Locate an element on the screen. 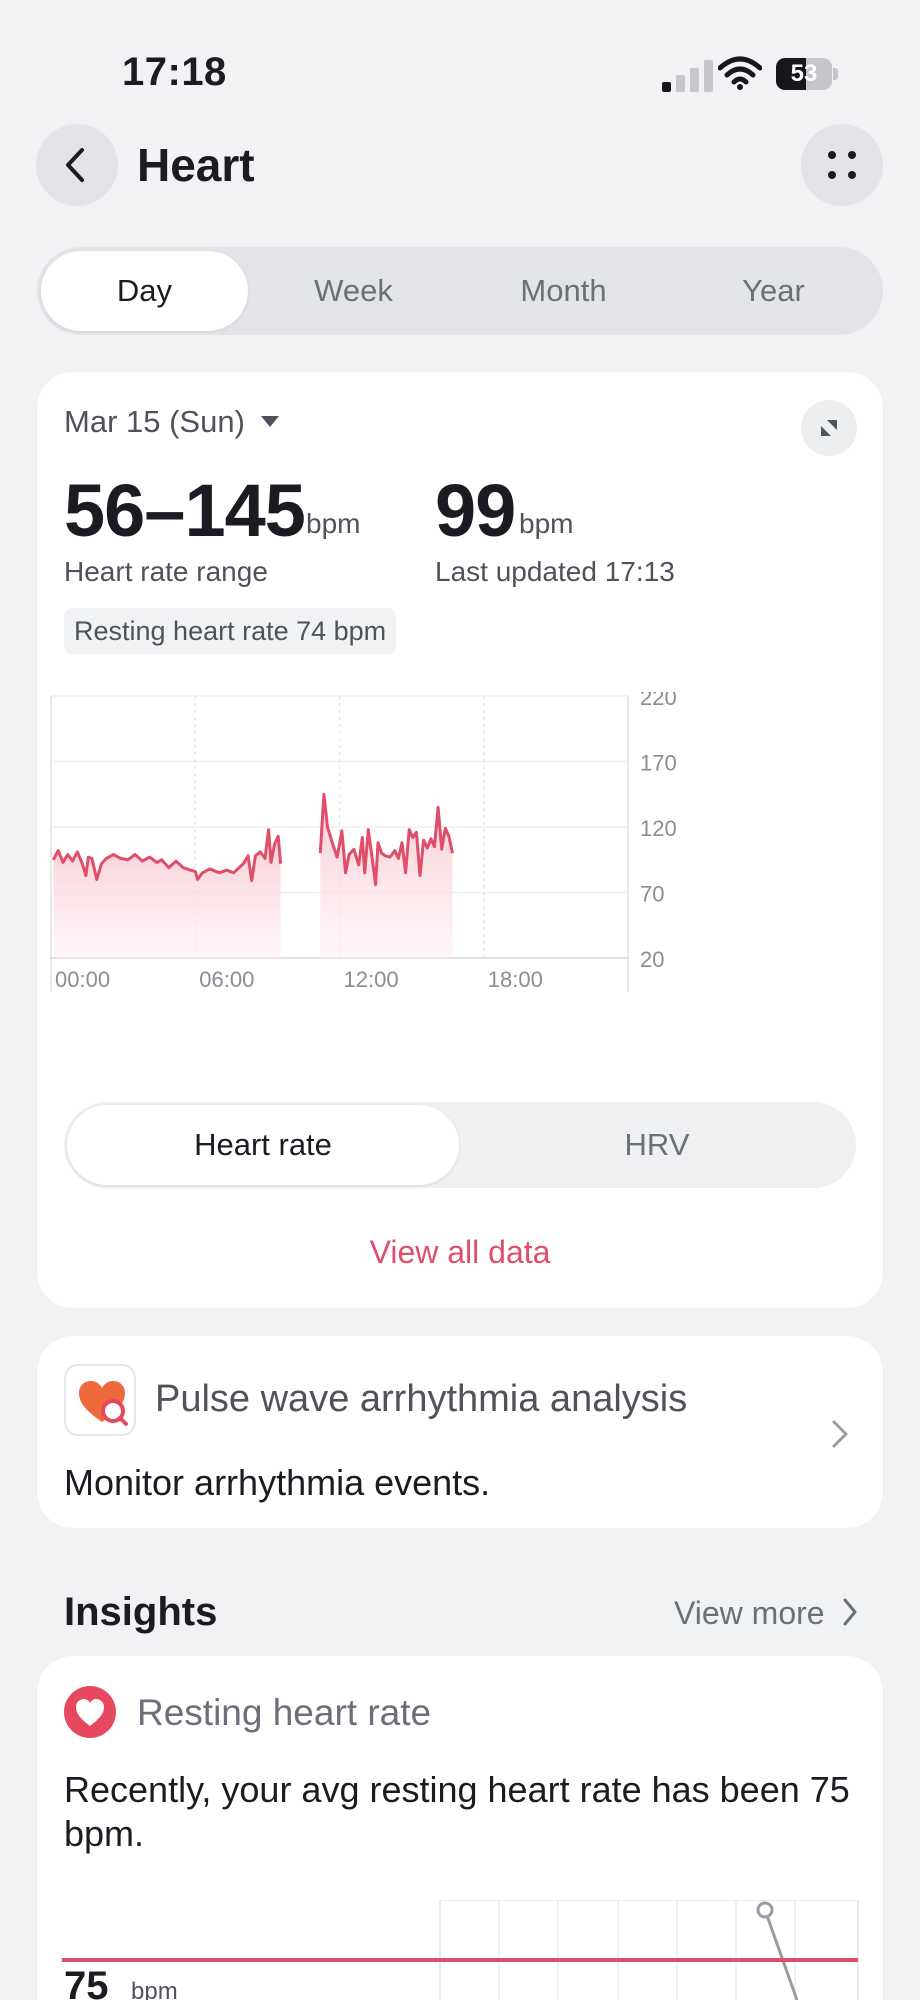 The width and height of the screenshot is (920, 2000). caret-down-icon is located at coordinates (269, 421).